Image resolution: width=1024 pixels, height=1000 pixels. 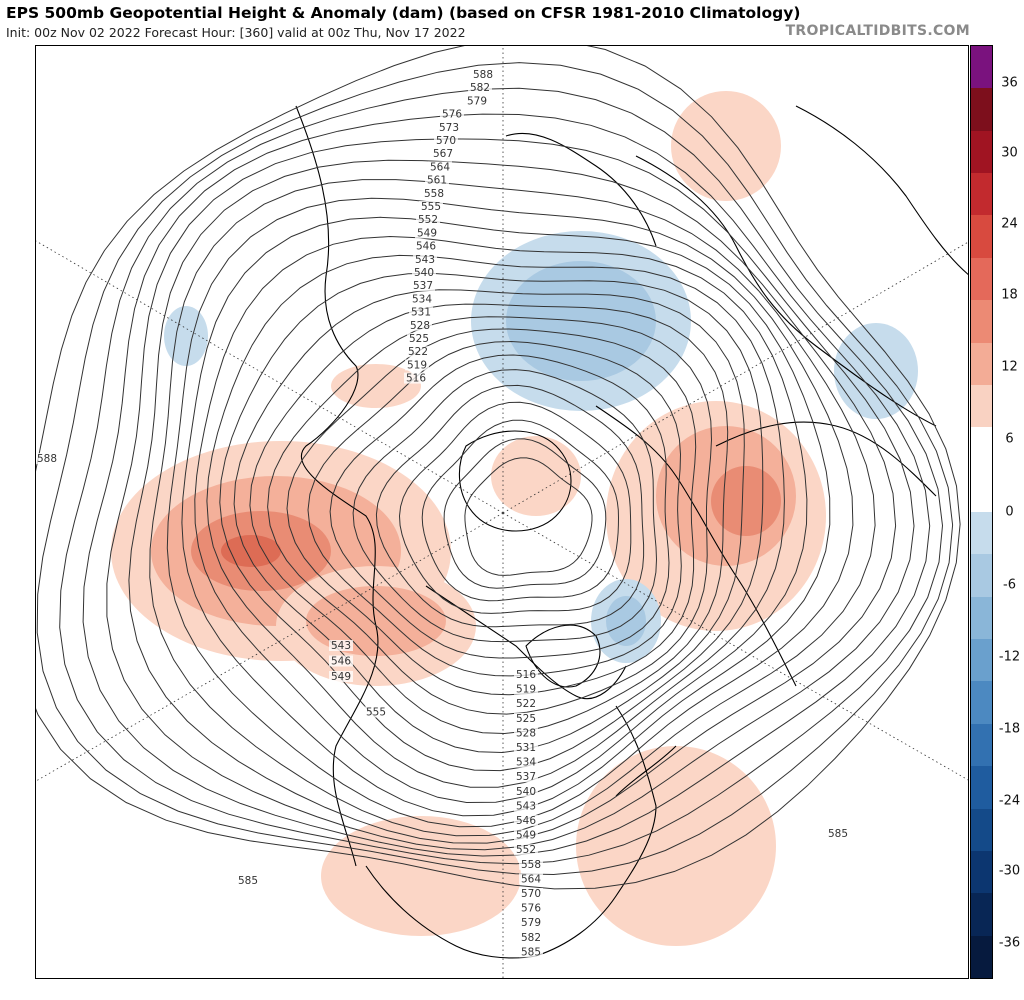 I want to click on colorbar-tick-label: -6, so click(x=1009, y=585).